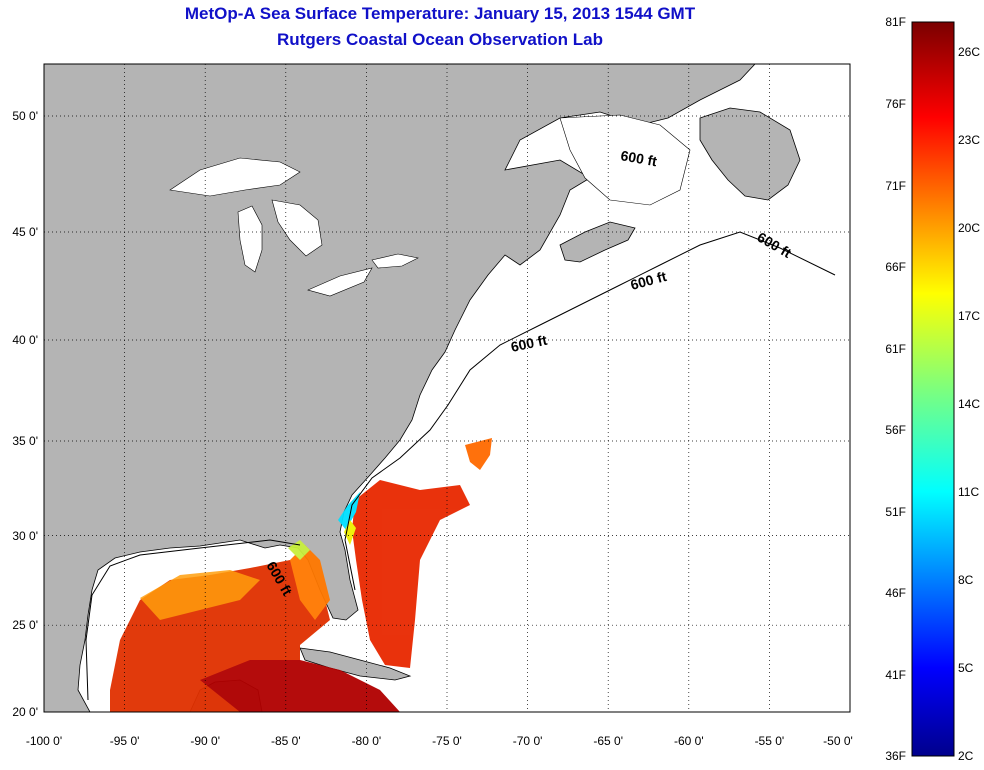  I want to click on gulf-st-lawrence, so click(625, 160).